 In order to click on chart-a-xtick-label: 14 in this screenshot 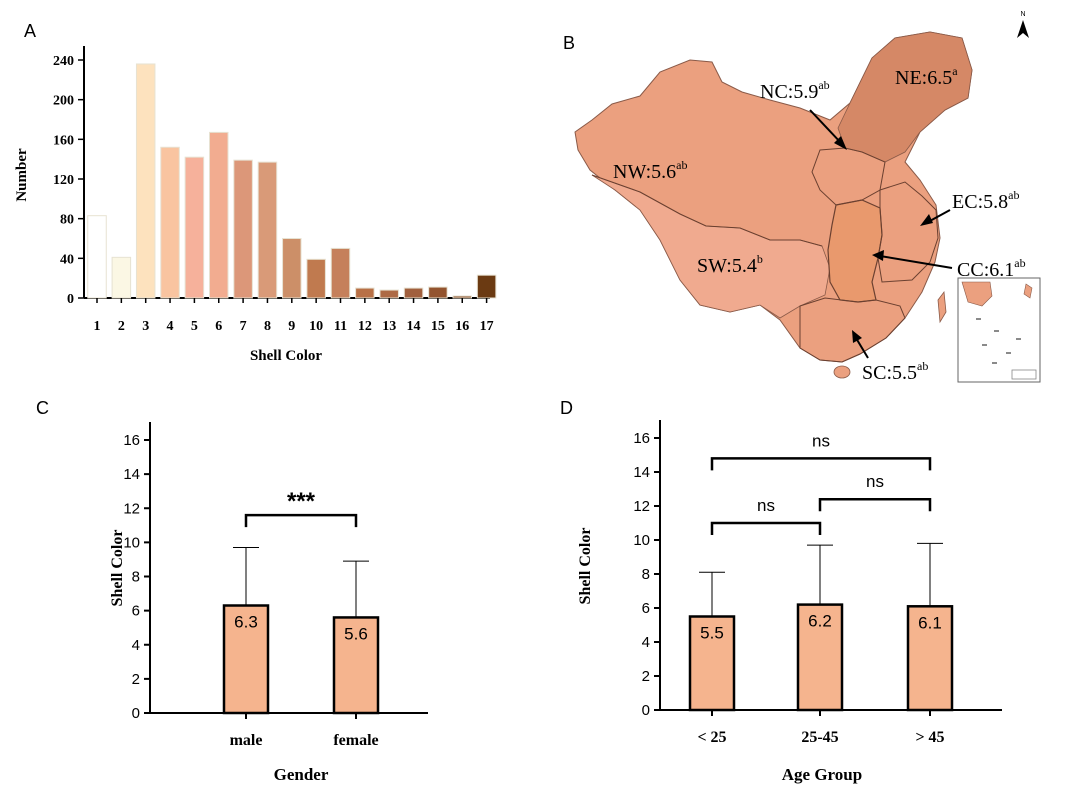, I will do `click(414, 326)`.